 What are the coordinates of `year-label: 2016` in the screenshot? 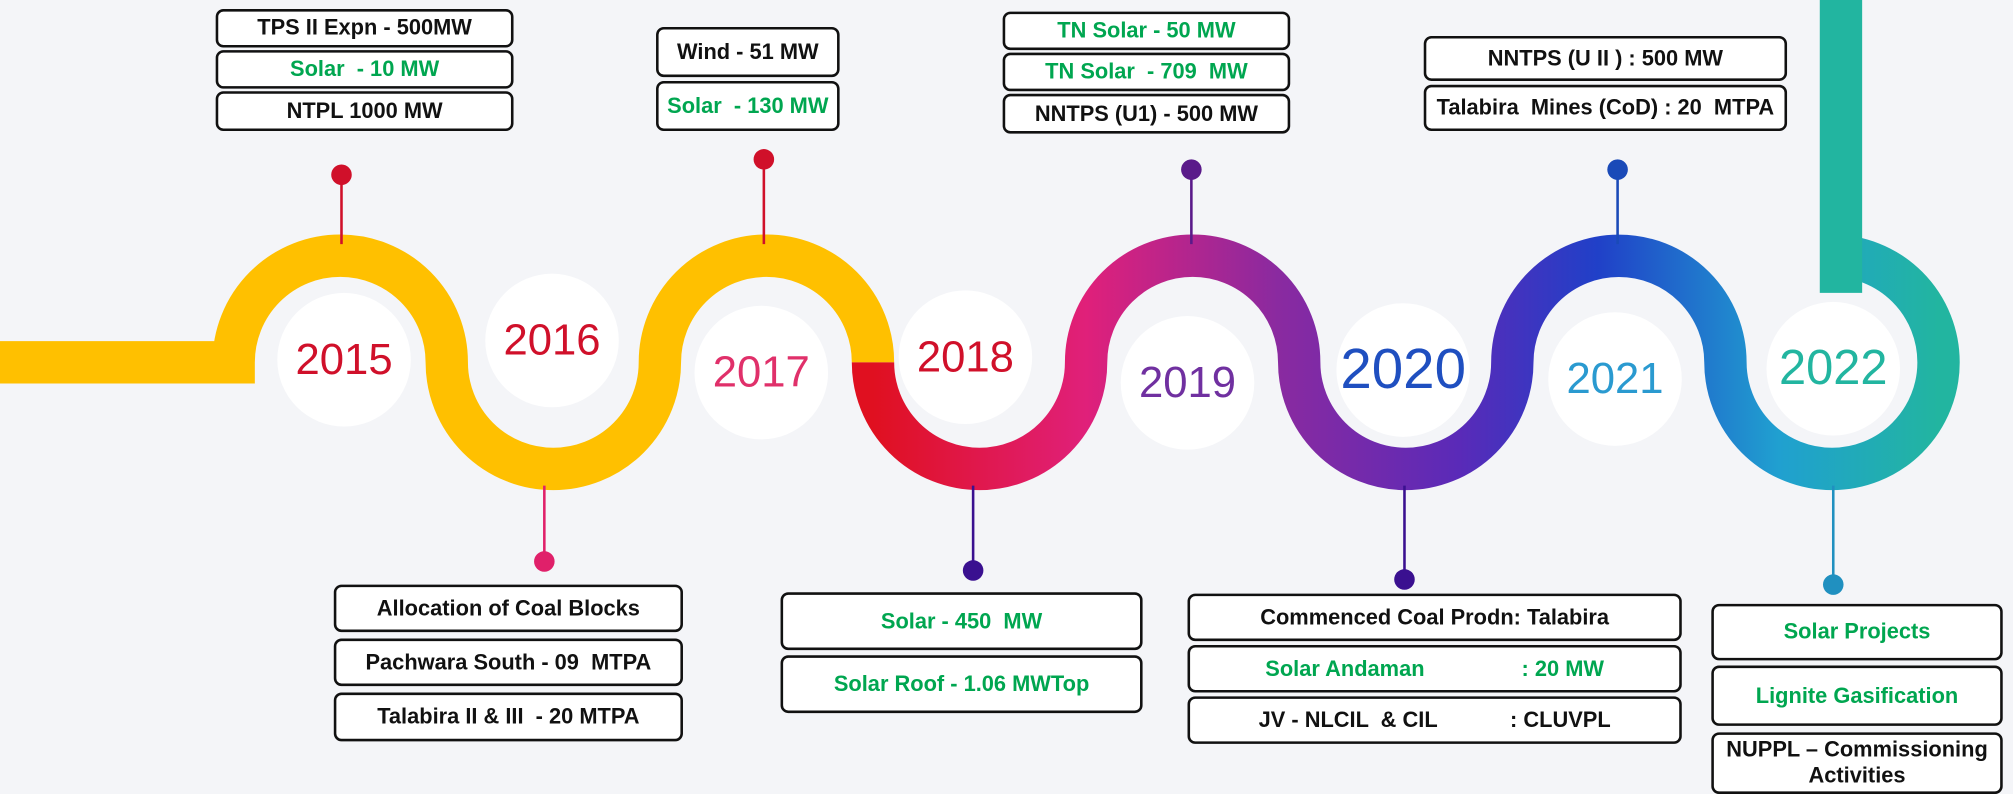 It's located at (552, 340).